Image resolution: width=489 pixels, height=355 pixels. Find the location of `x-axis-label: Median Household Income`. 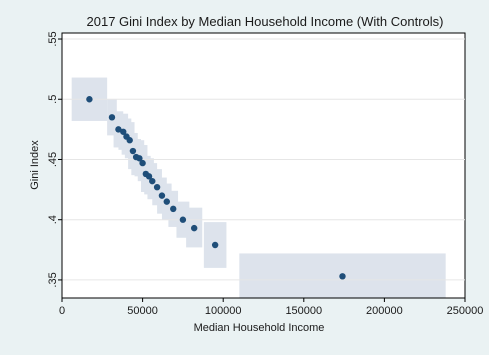

x-axis-label: Median Household Income is located at coordinates (259, 328).